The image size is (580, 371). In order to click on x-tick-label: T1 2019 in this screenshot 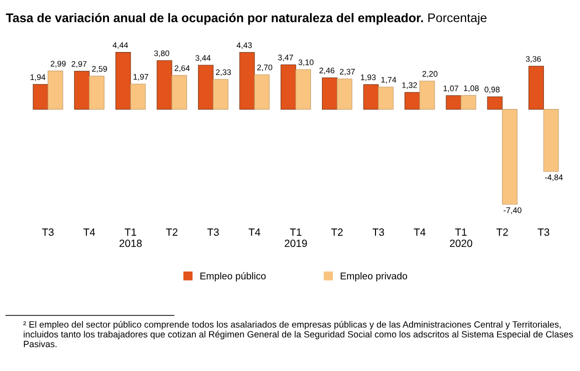, I will do `click(295, 238)`.